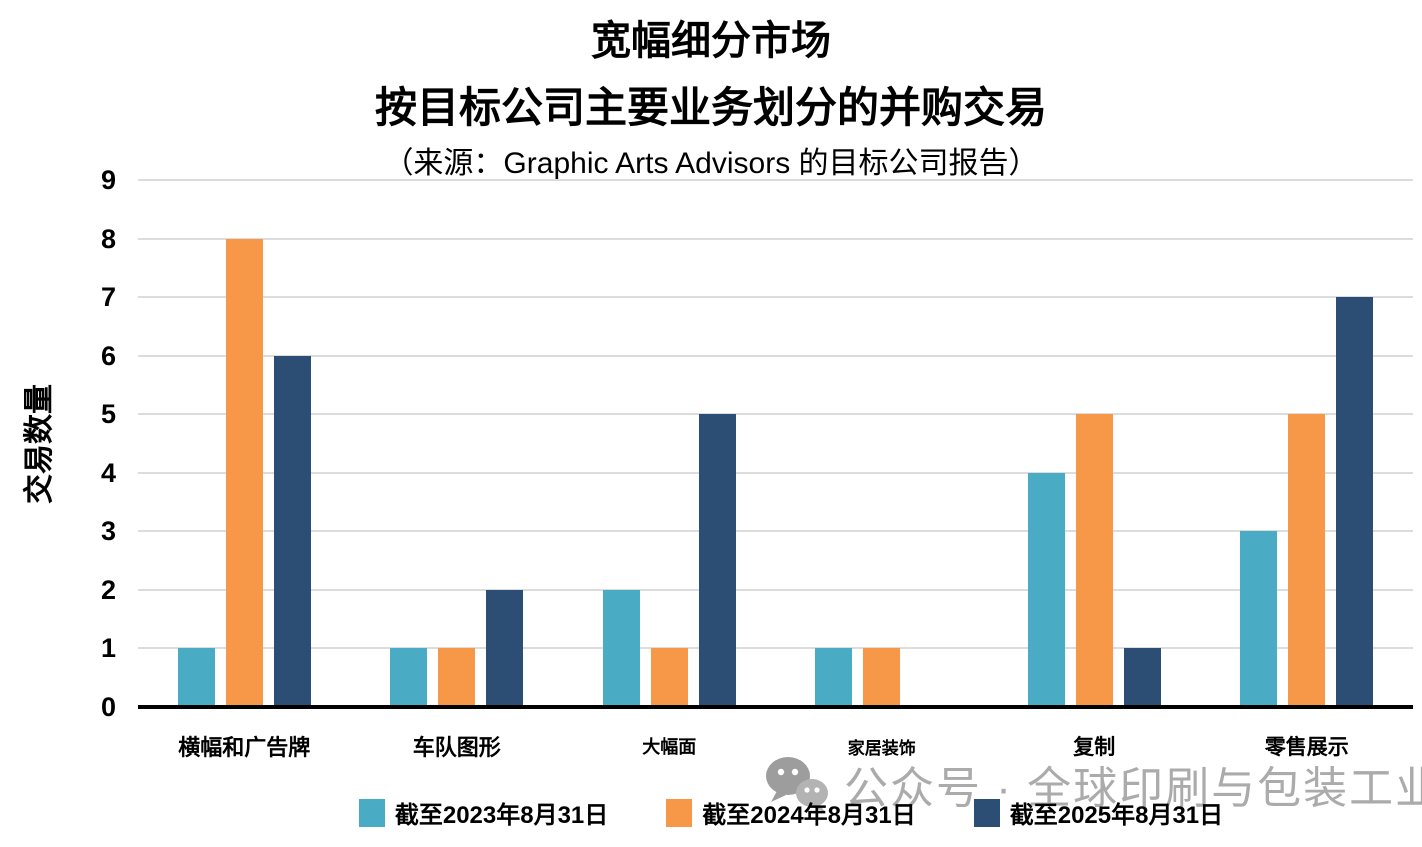 The width and height of the screenshot is (1422, 847). I want to click on legend-label-3: 截至2025年8月31日, so click(1116, 815).